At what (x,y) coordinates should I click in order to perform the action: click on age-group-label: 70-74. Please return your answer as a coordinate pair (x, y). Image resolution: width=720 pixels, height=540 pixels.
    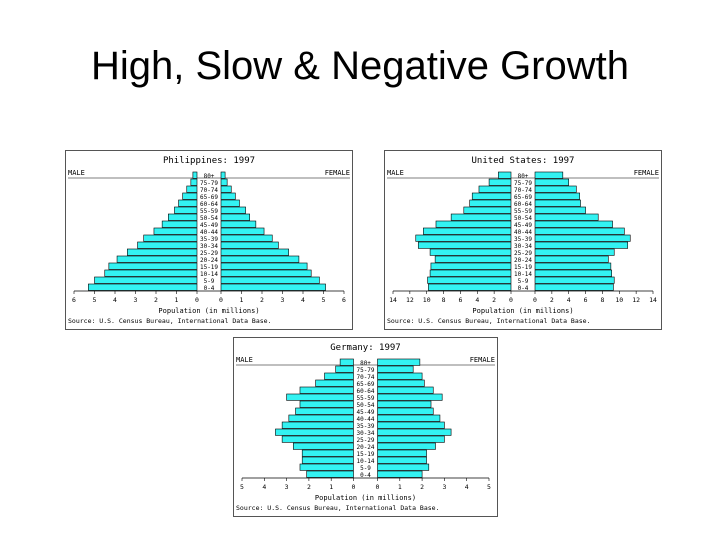
    Looking at the image, I should click on (209, 190).